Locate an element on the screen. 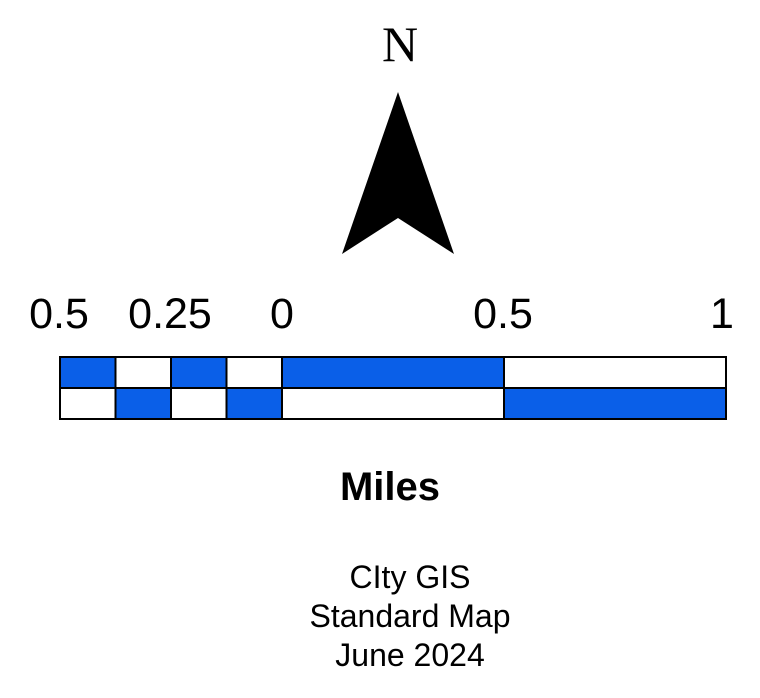 Image resolution: width=760 pixels, height=698 pixels. scale-label-left-end: 0.5 is located at coordinates (59, 314).